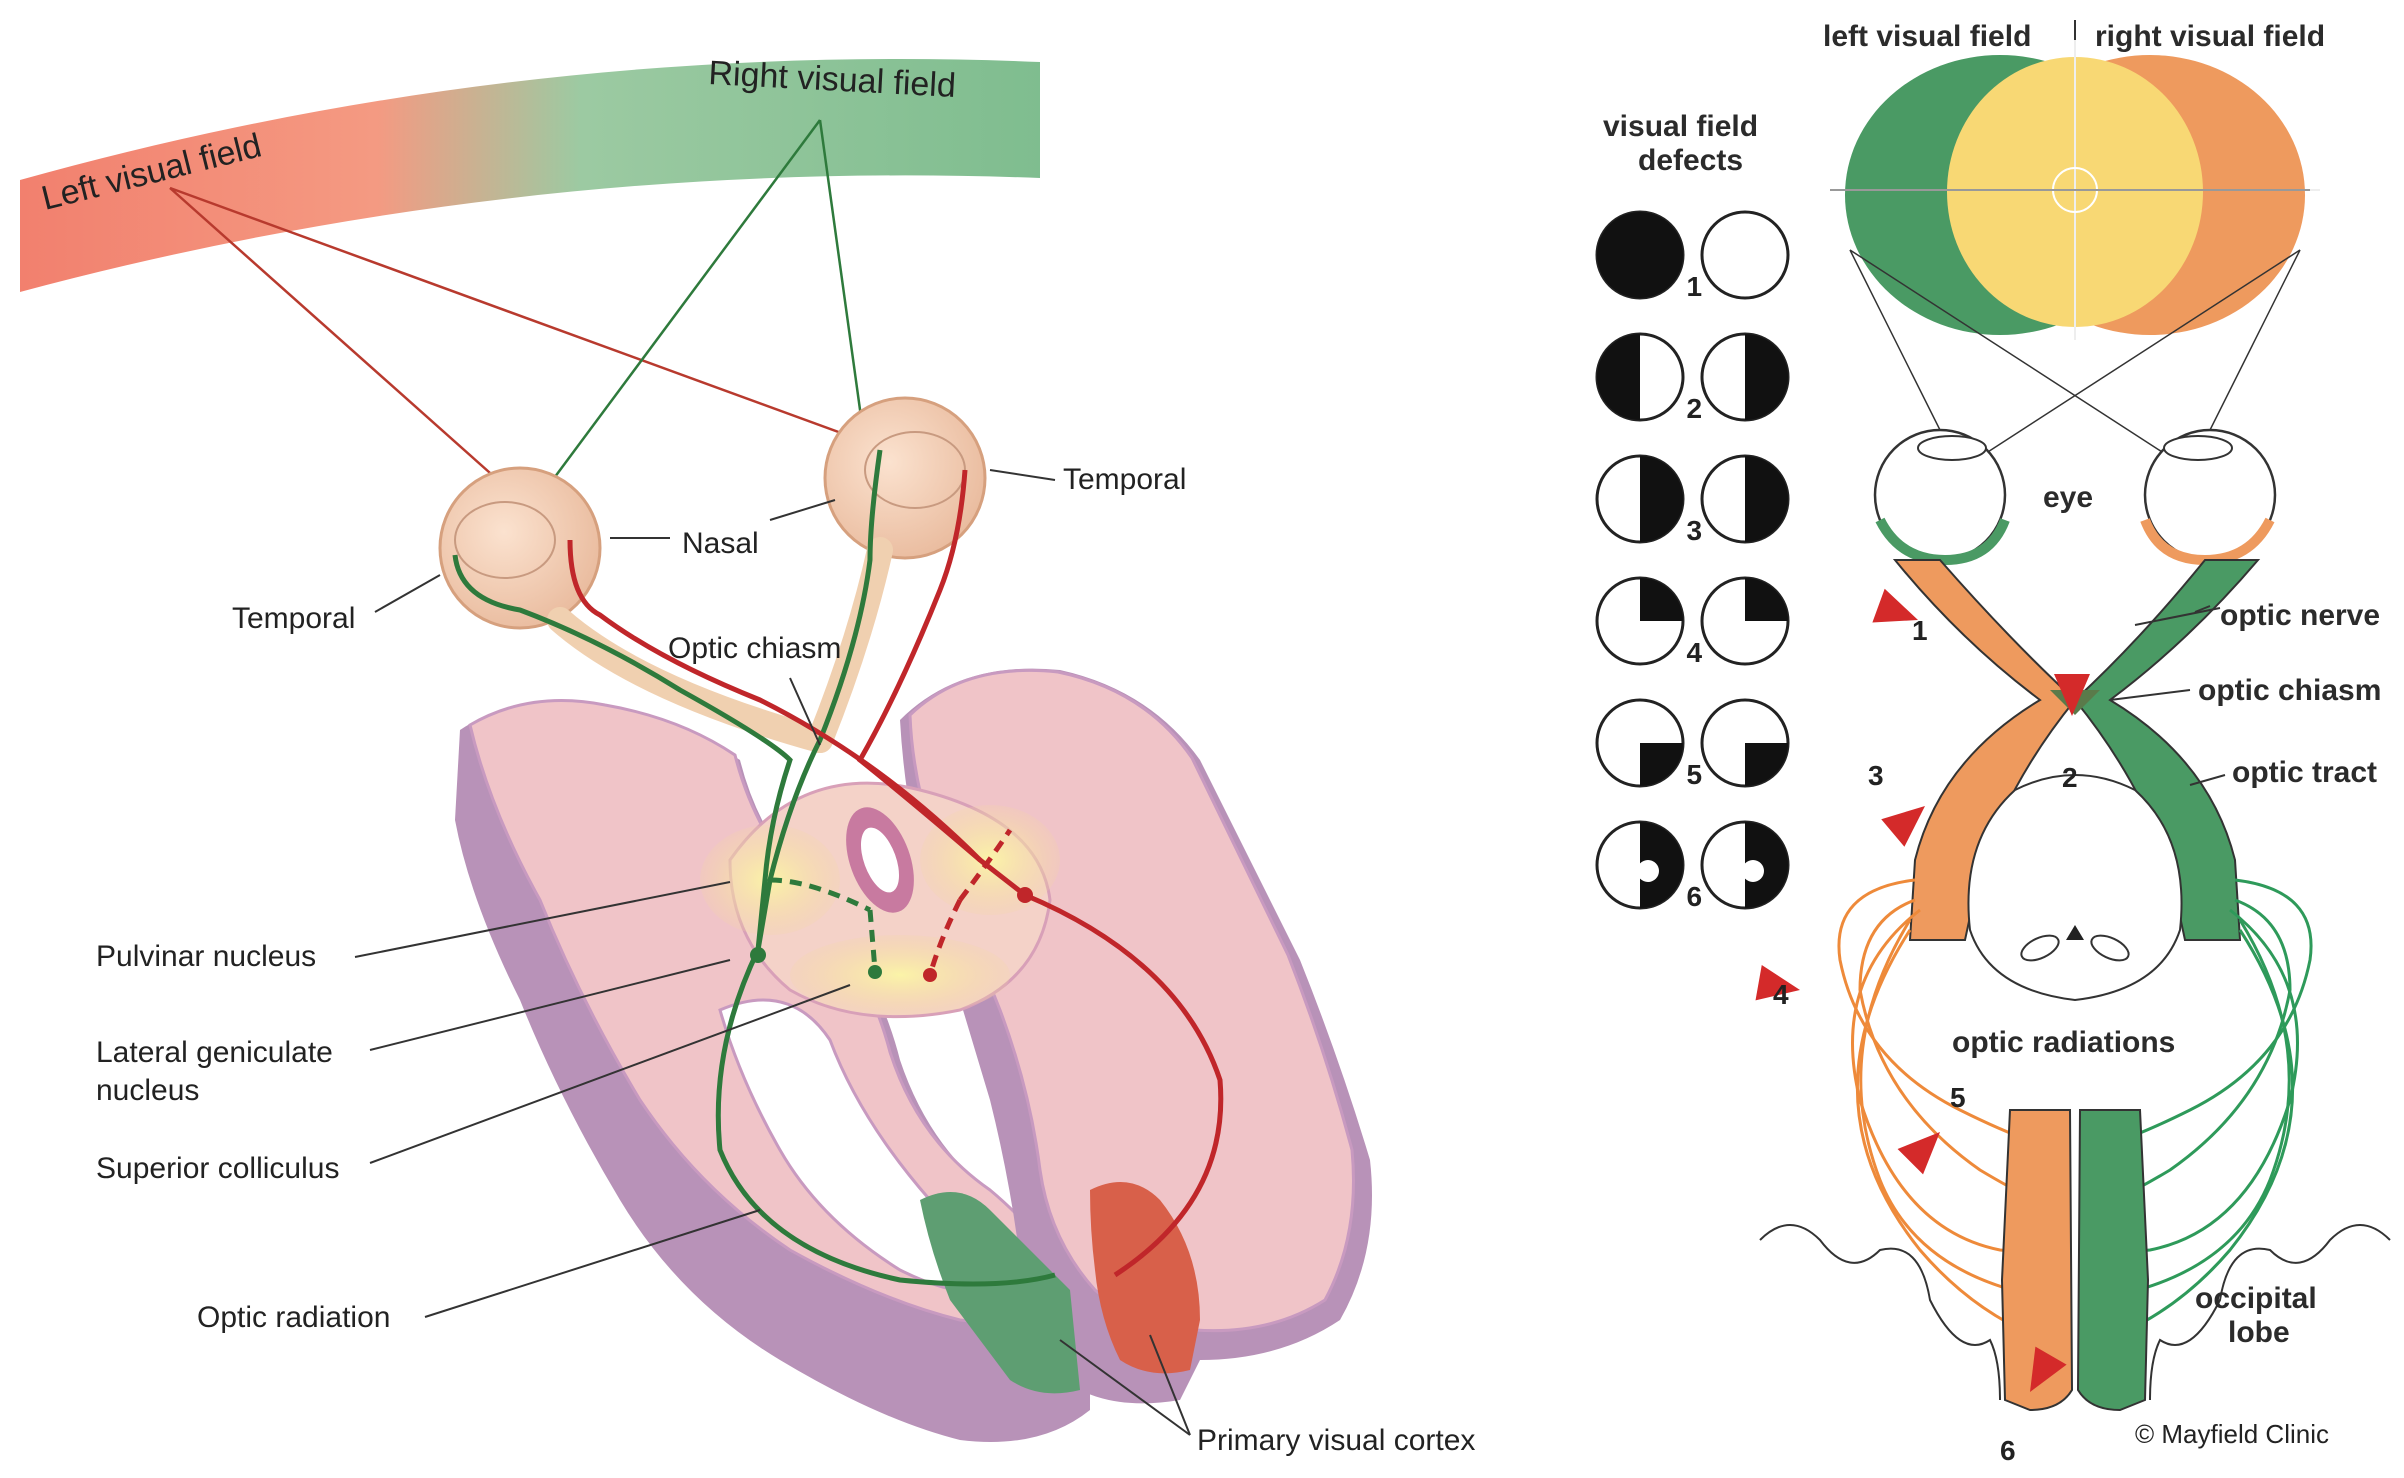 Image resolution: width=2404 pixels, height=1478 pixels. What do you see at coordinates (520, 548) in the screenshot?
I see `left-eye` at bounding box center [520, 548].